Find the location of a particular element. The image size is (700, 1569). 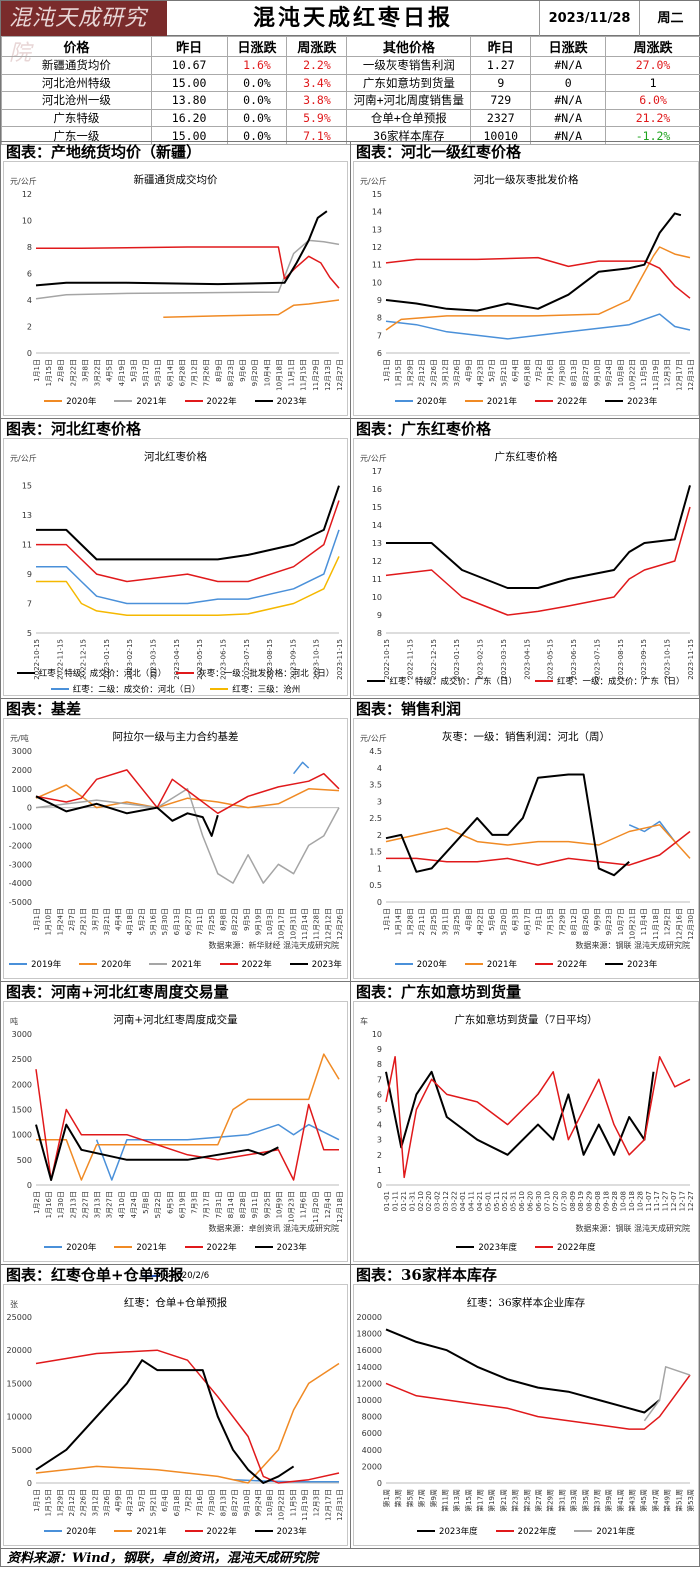

x-tick-label: 10月31日 is located at coordinates (293, 924).